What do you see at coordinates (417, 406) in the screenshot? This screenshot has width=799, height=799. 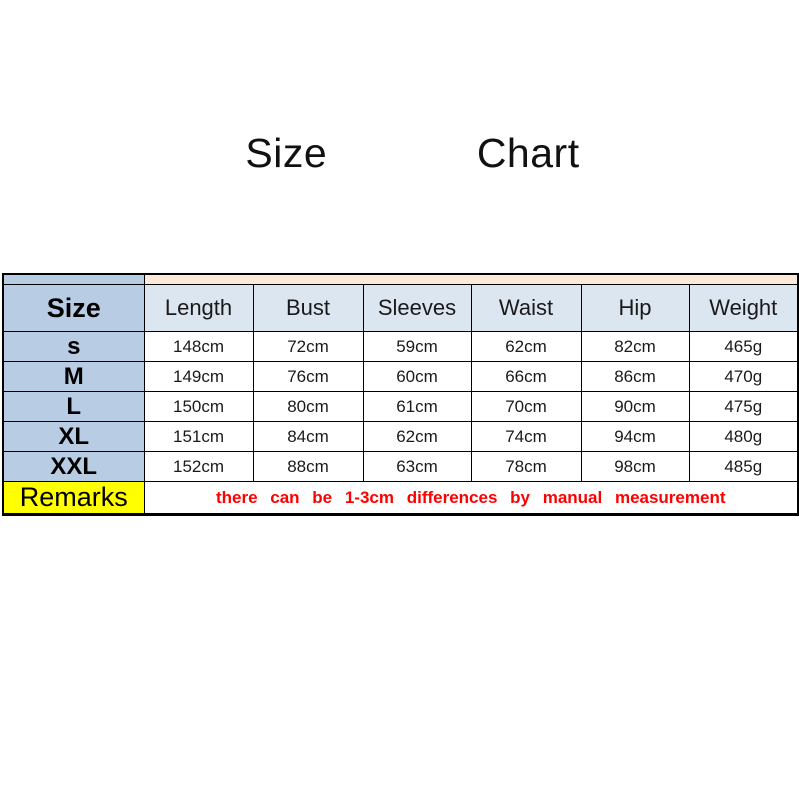 I see `sleeves-value: 61cm` at bounding box center [417, 406].